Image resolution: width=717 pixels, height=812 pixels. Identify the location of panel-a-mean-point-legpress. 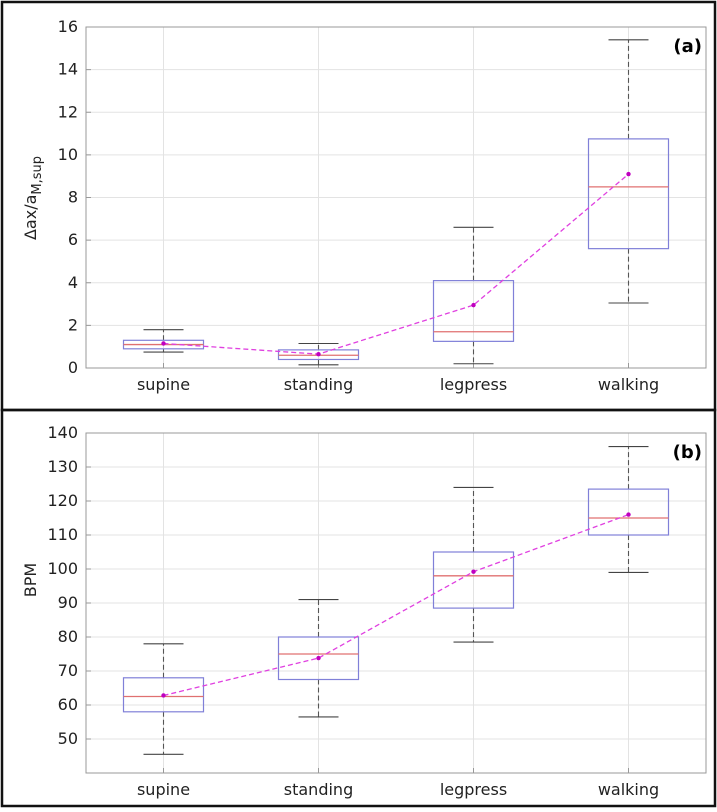
(473, 305).